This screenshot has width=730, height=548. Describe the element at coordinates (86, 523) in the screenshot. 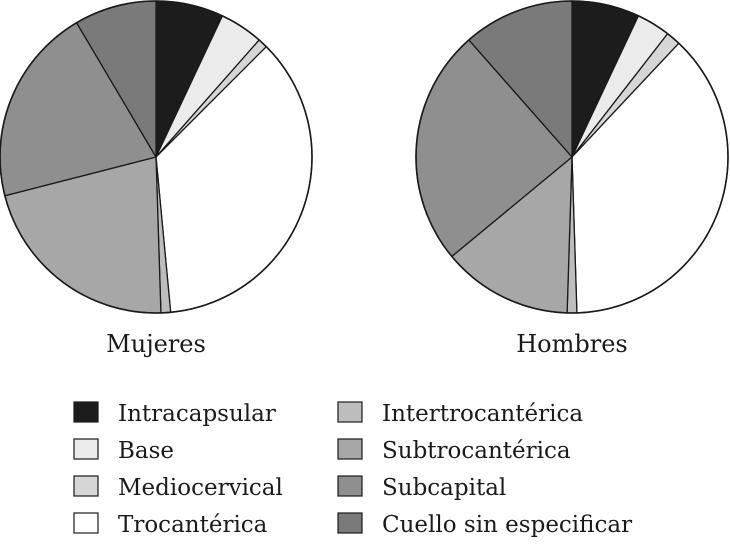

I see `legend-swatch-trocanterica` at that location.